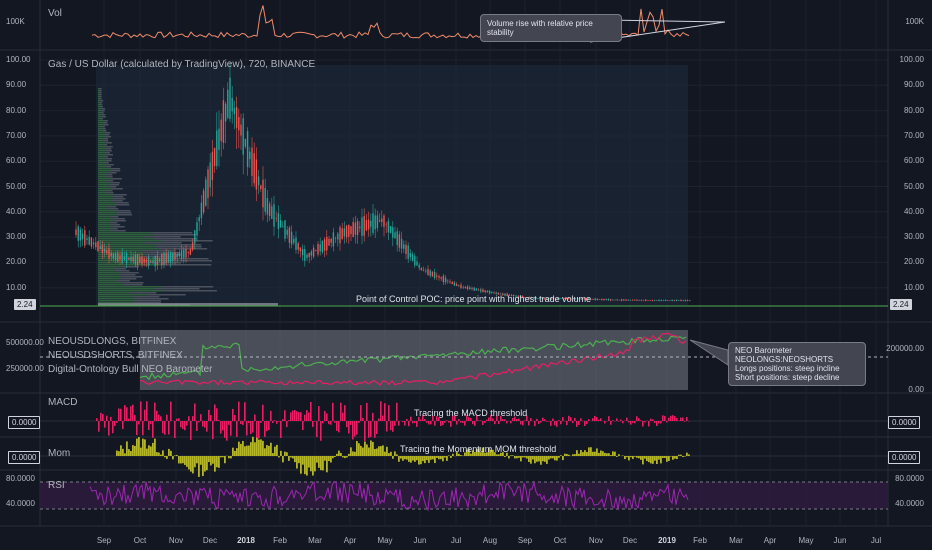 Image resolution: width=932 pixels, height=550 pixels. What do you see at coordinates (420, 540) in the screenshot?
I see `time-axis-label: Jun` at bounding box center [420, 540].